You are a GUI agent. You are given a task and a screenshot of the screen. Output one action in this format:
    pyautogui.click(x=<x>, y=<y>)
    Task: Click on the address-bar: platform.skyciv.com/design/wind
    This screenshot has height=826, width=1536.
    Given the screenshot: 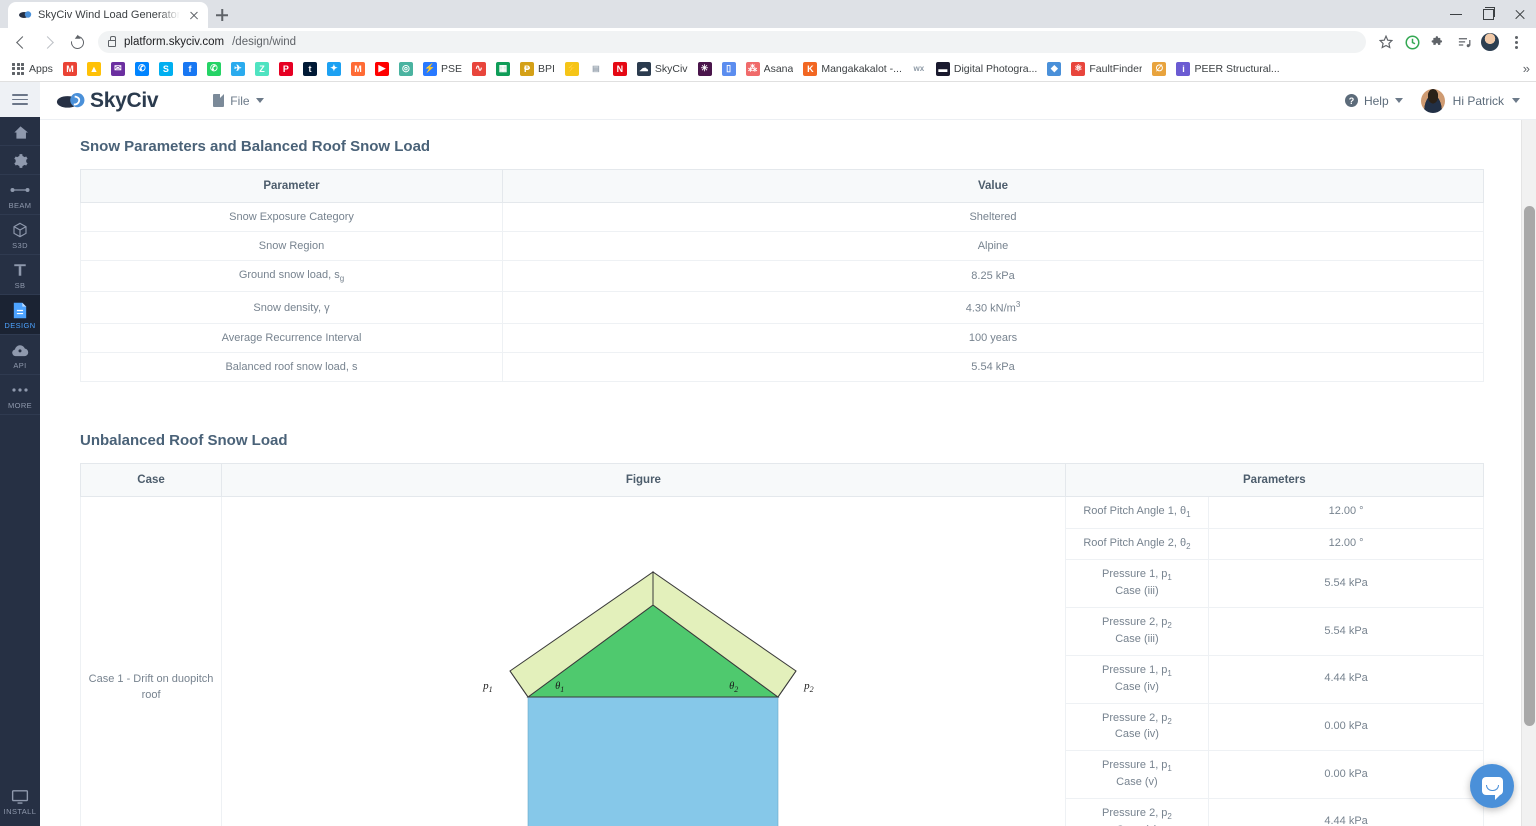 What is the action you would take?
    pyautogui.click(x=732, y=42)
    